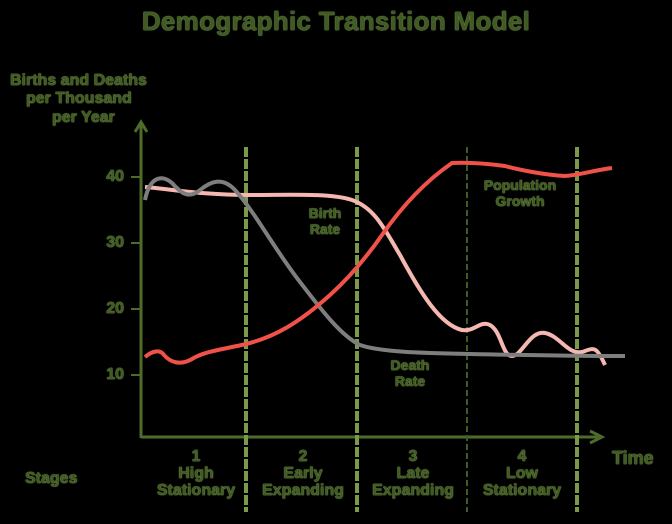 This screenshot has height=524, width=672. Describe the element at coordinates (83, 117) in the screenshot. I see `y-axis-label-line3: per Year` at that location.